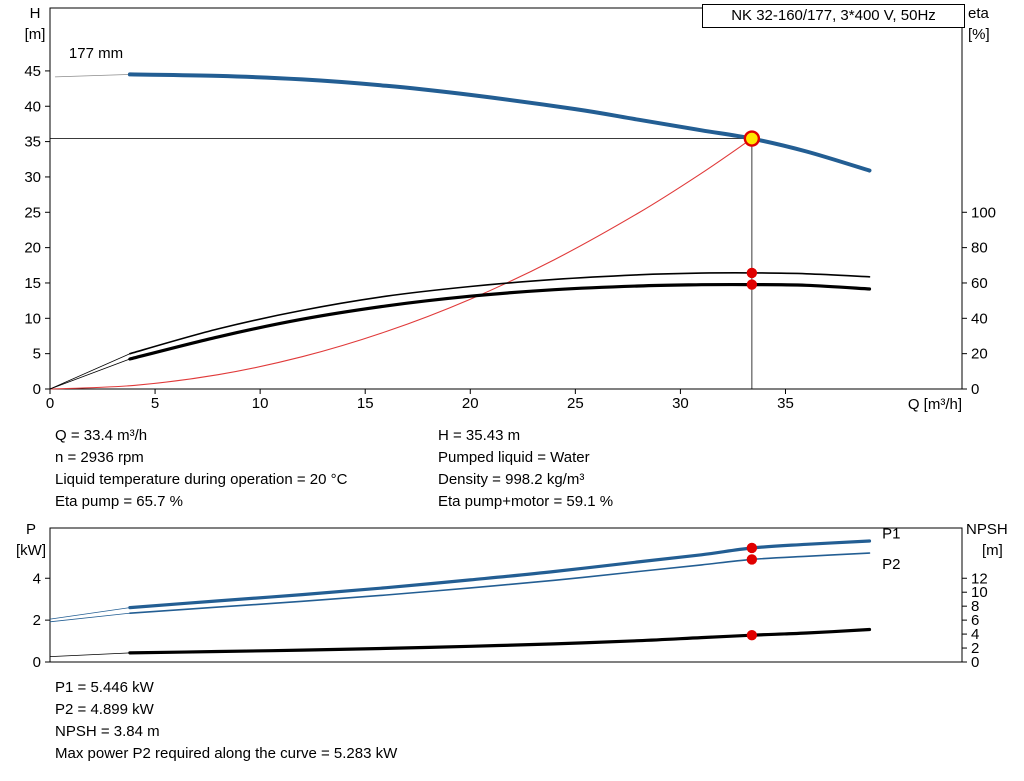  What do you see at coordinates (107, 731) in the screenshot?
I see `info-npsh: NPSH = 3.84 m` at bounding box center [107, 731].